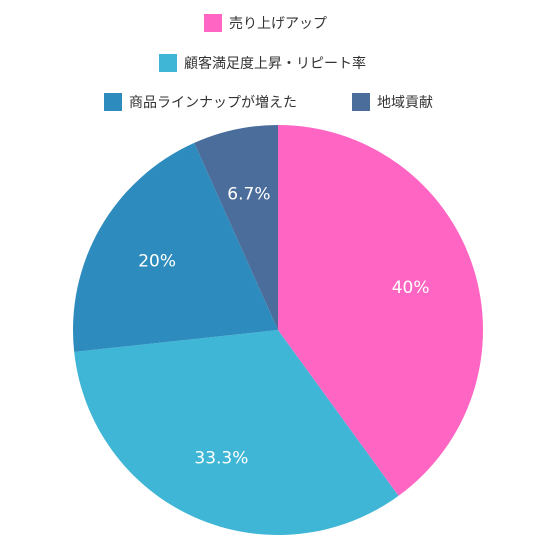  I want to click on slice-value-label: 20%, so click(157, 262).